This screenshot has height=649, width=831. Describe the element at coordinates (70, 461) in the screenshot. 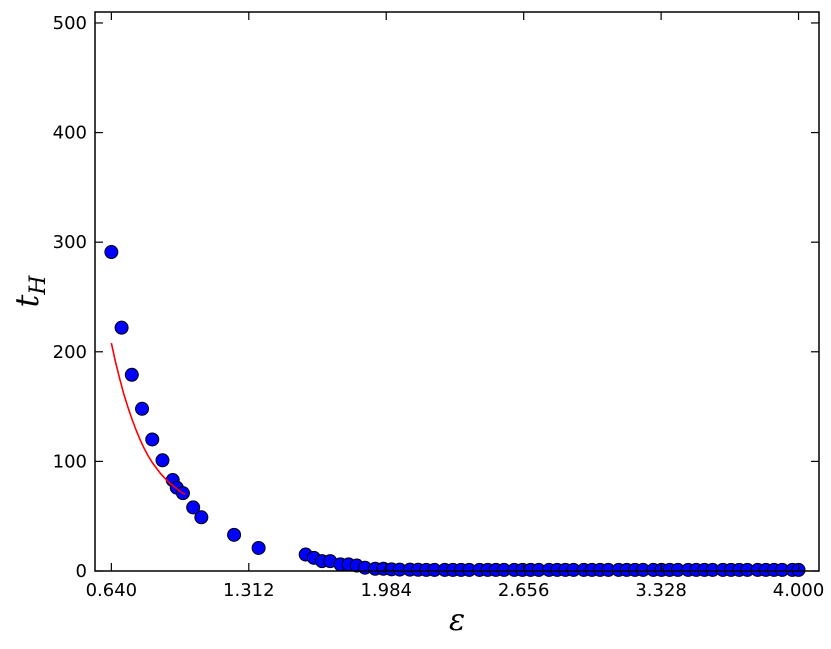

I see `y-tick-label: 100` at that location.